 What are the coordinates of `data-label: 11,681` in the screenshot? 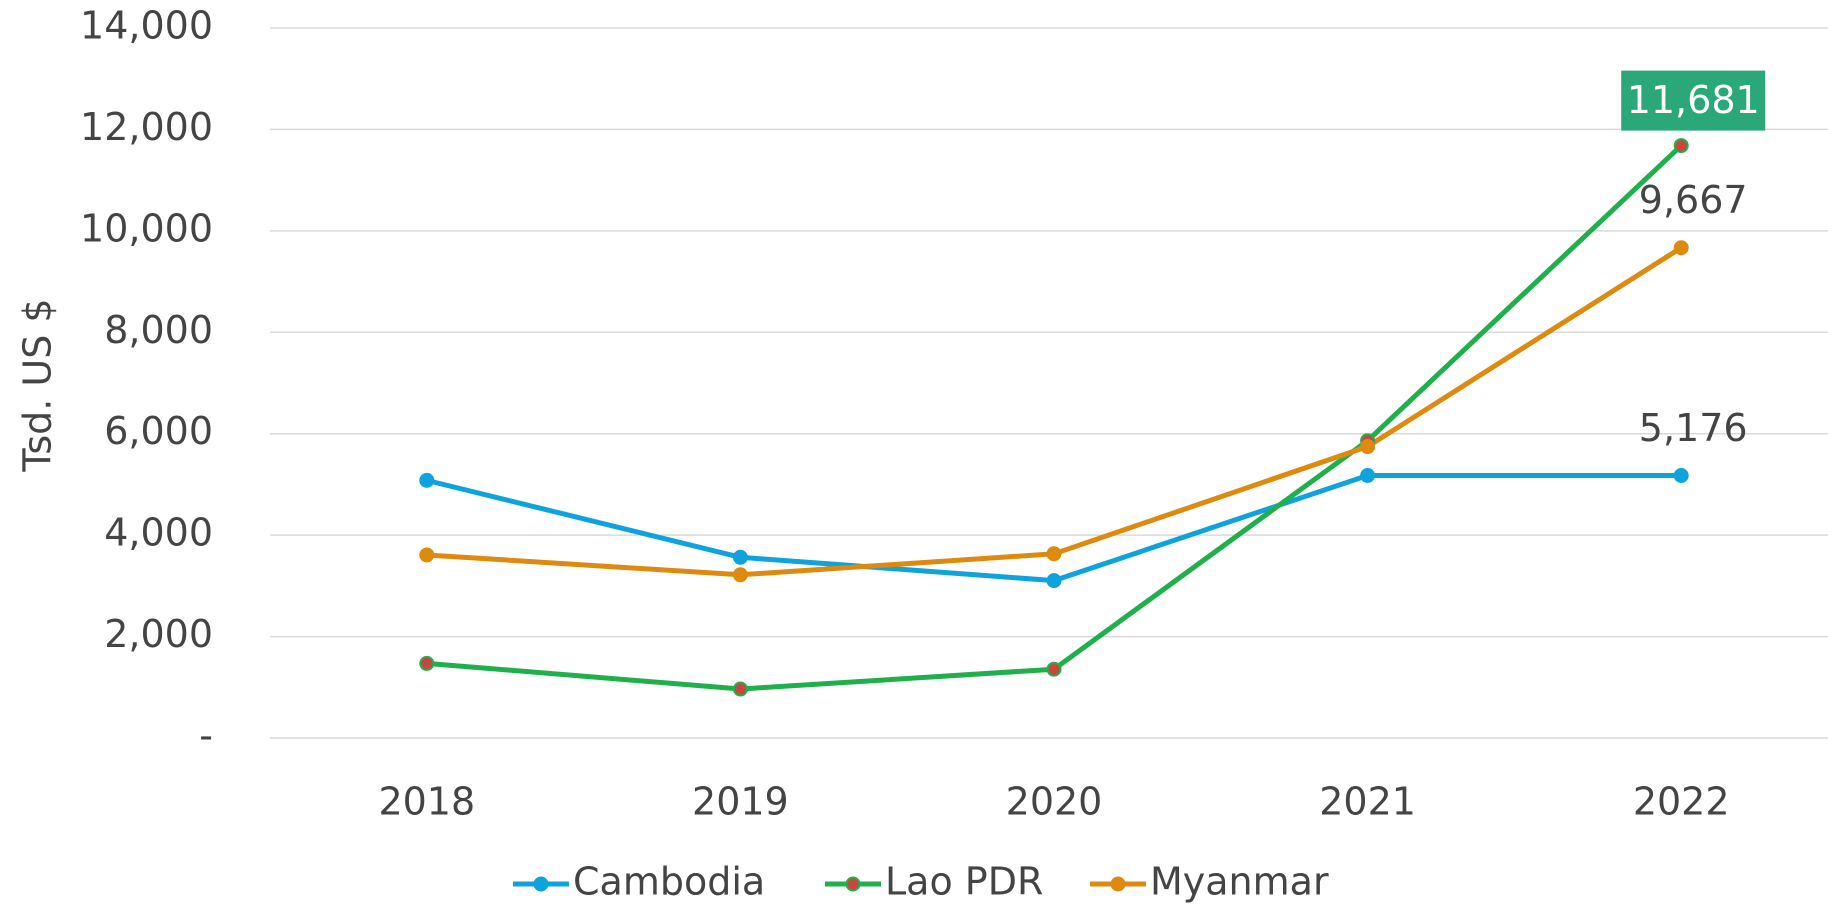 It's located at (1693, 100).